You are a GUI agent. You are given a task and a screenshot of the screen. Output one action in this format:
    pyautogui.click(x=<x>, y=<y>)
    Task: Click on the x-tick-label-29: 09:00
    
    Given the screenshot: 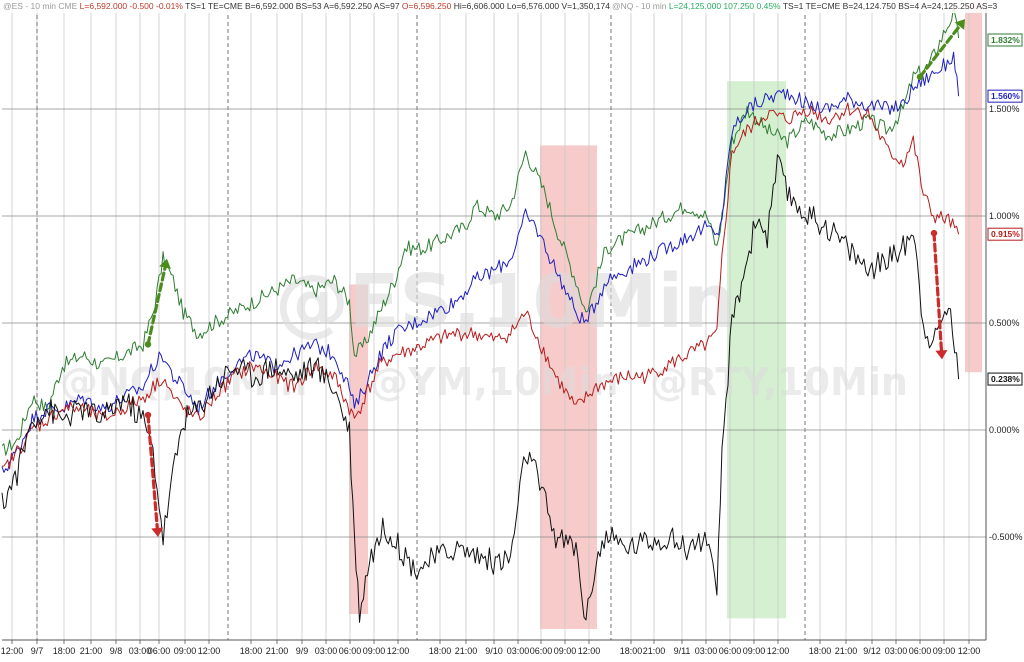 What is the action you would take?
    pyautogui.click(x=754, y=651)
    